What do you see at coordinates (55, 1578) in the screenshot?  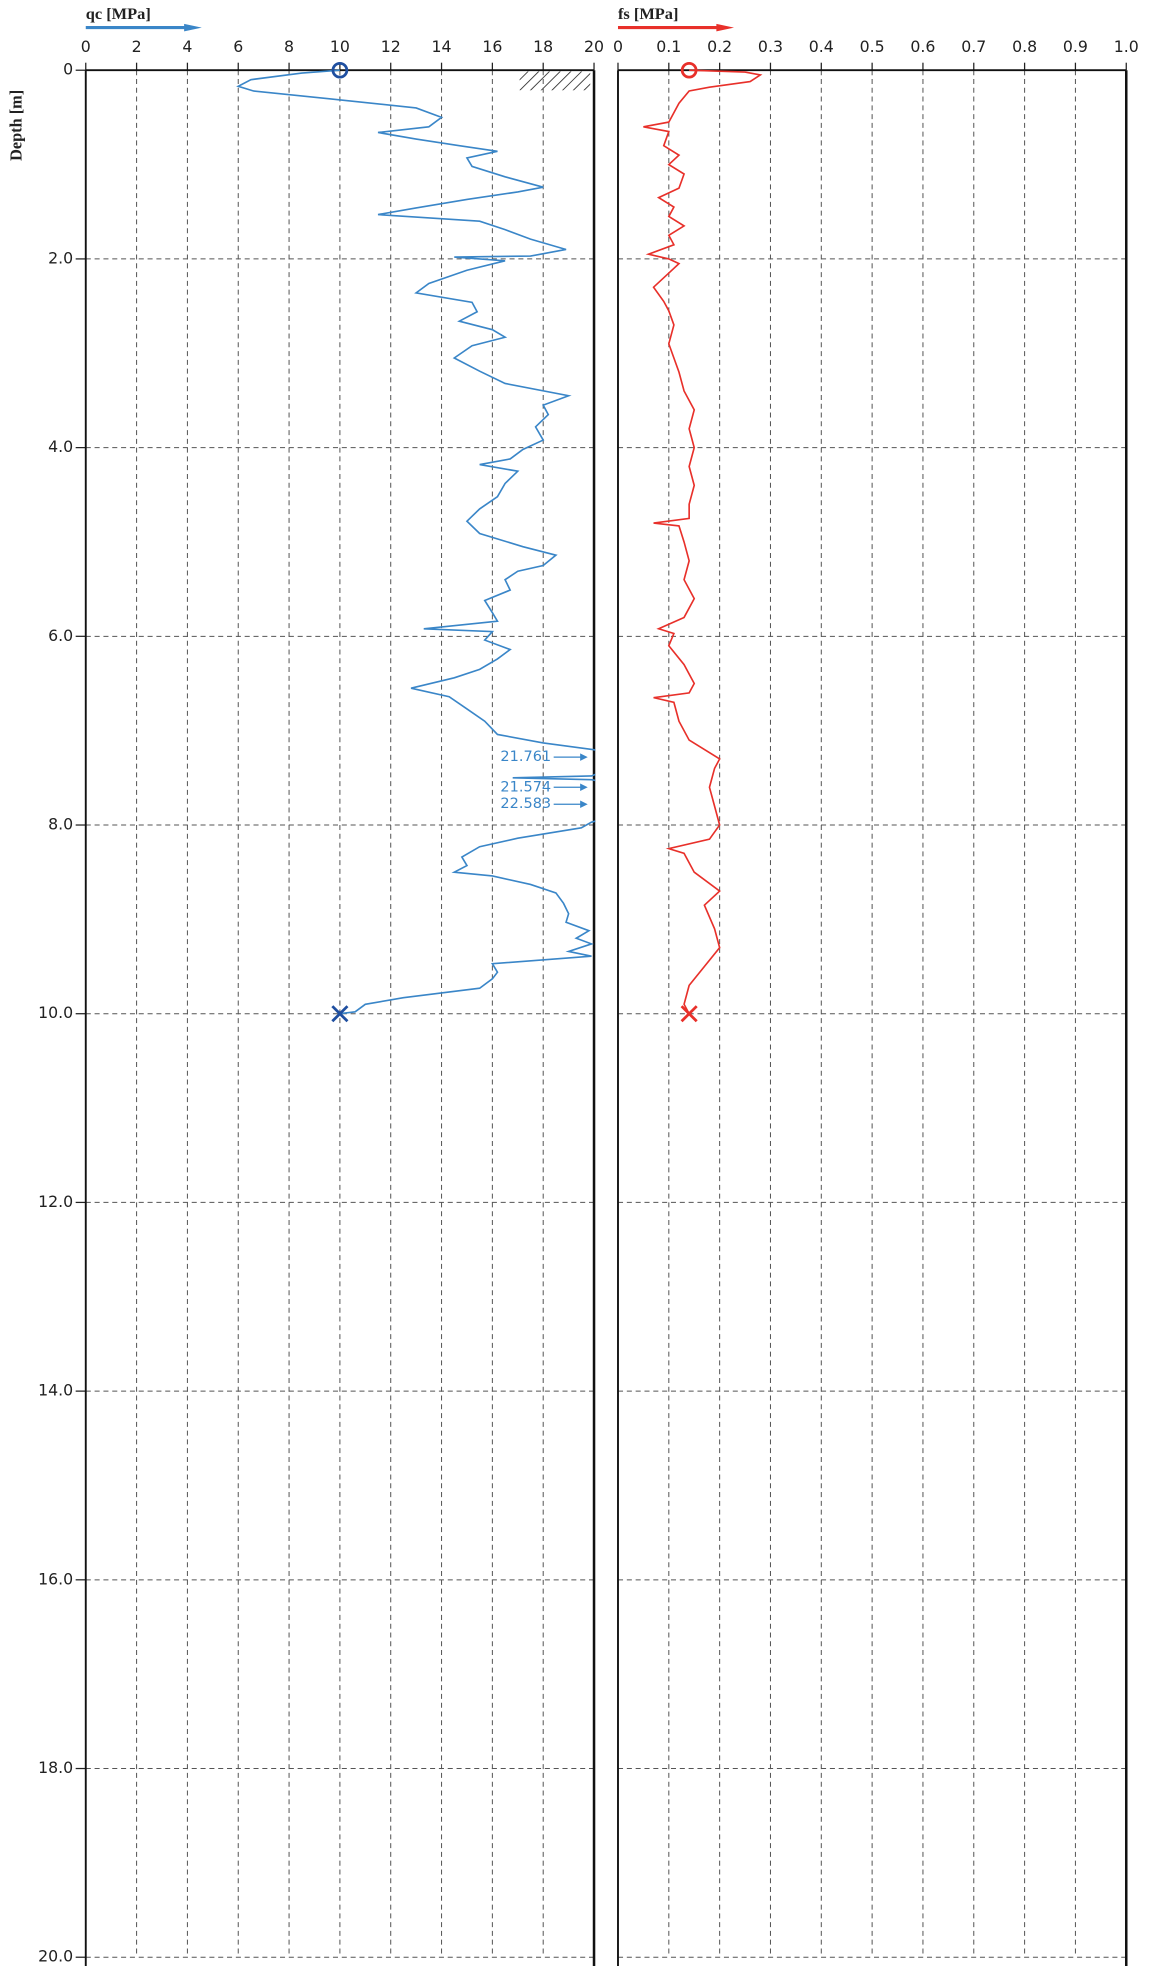 I see `y-tick-label: 16.0` at bounding box center [55, 1578].